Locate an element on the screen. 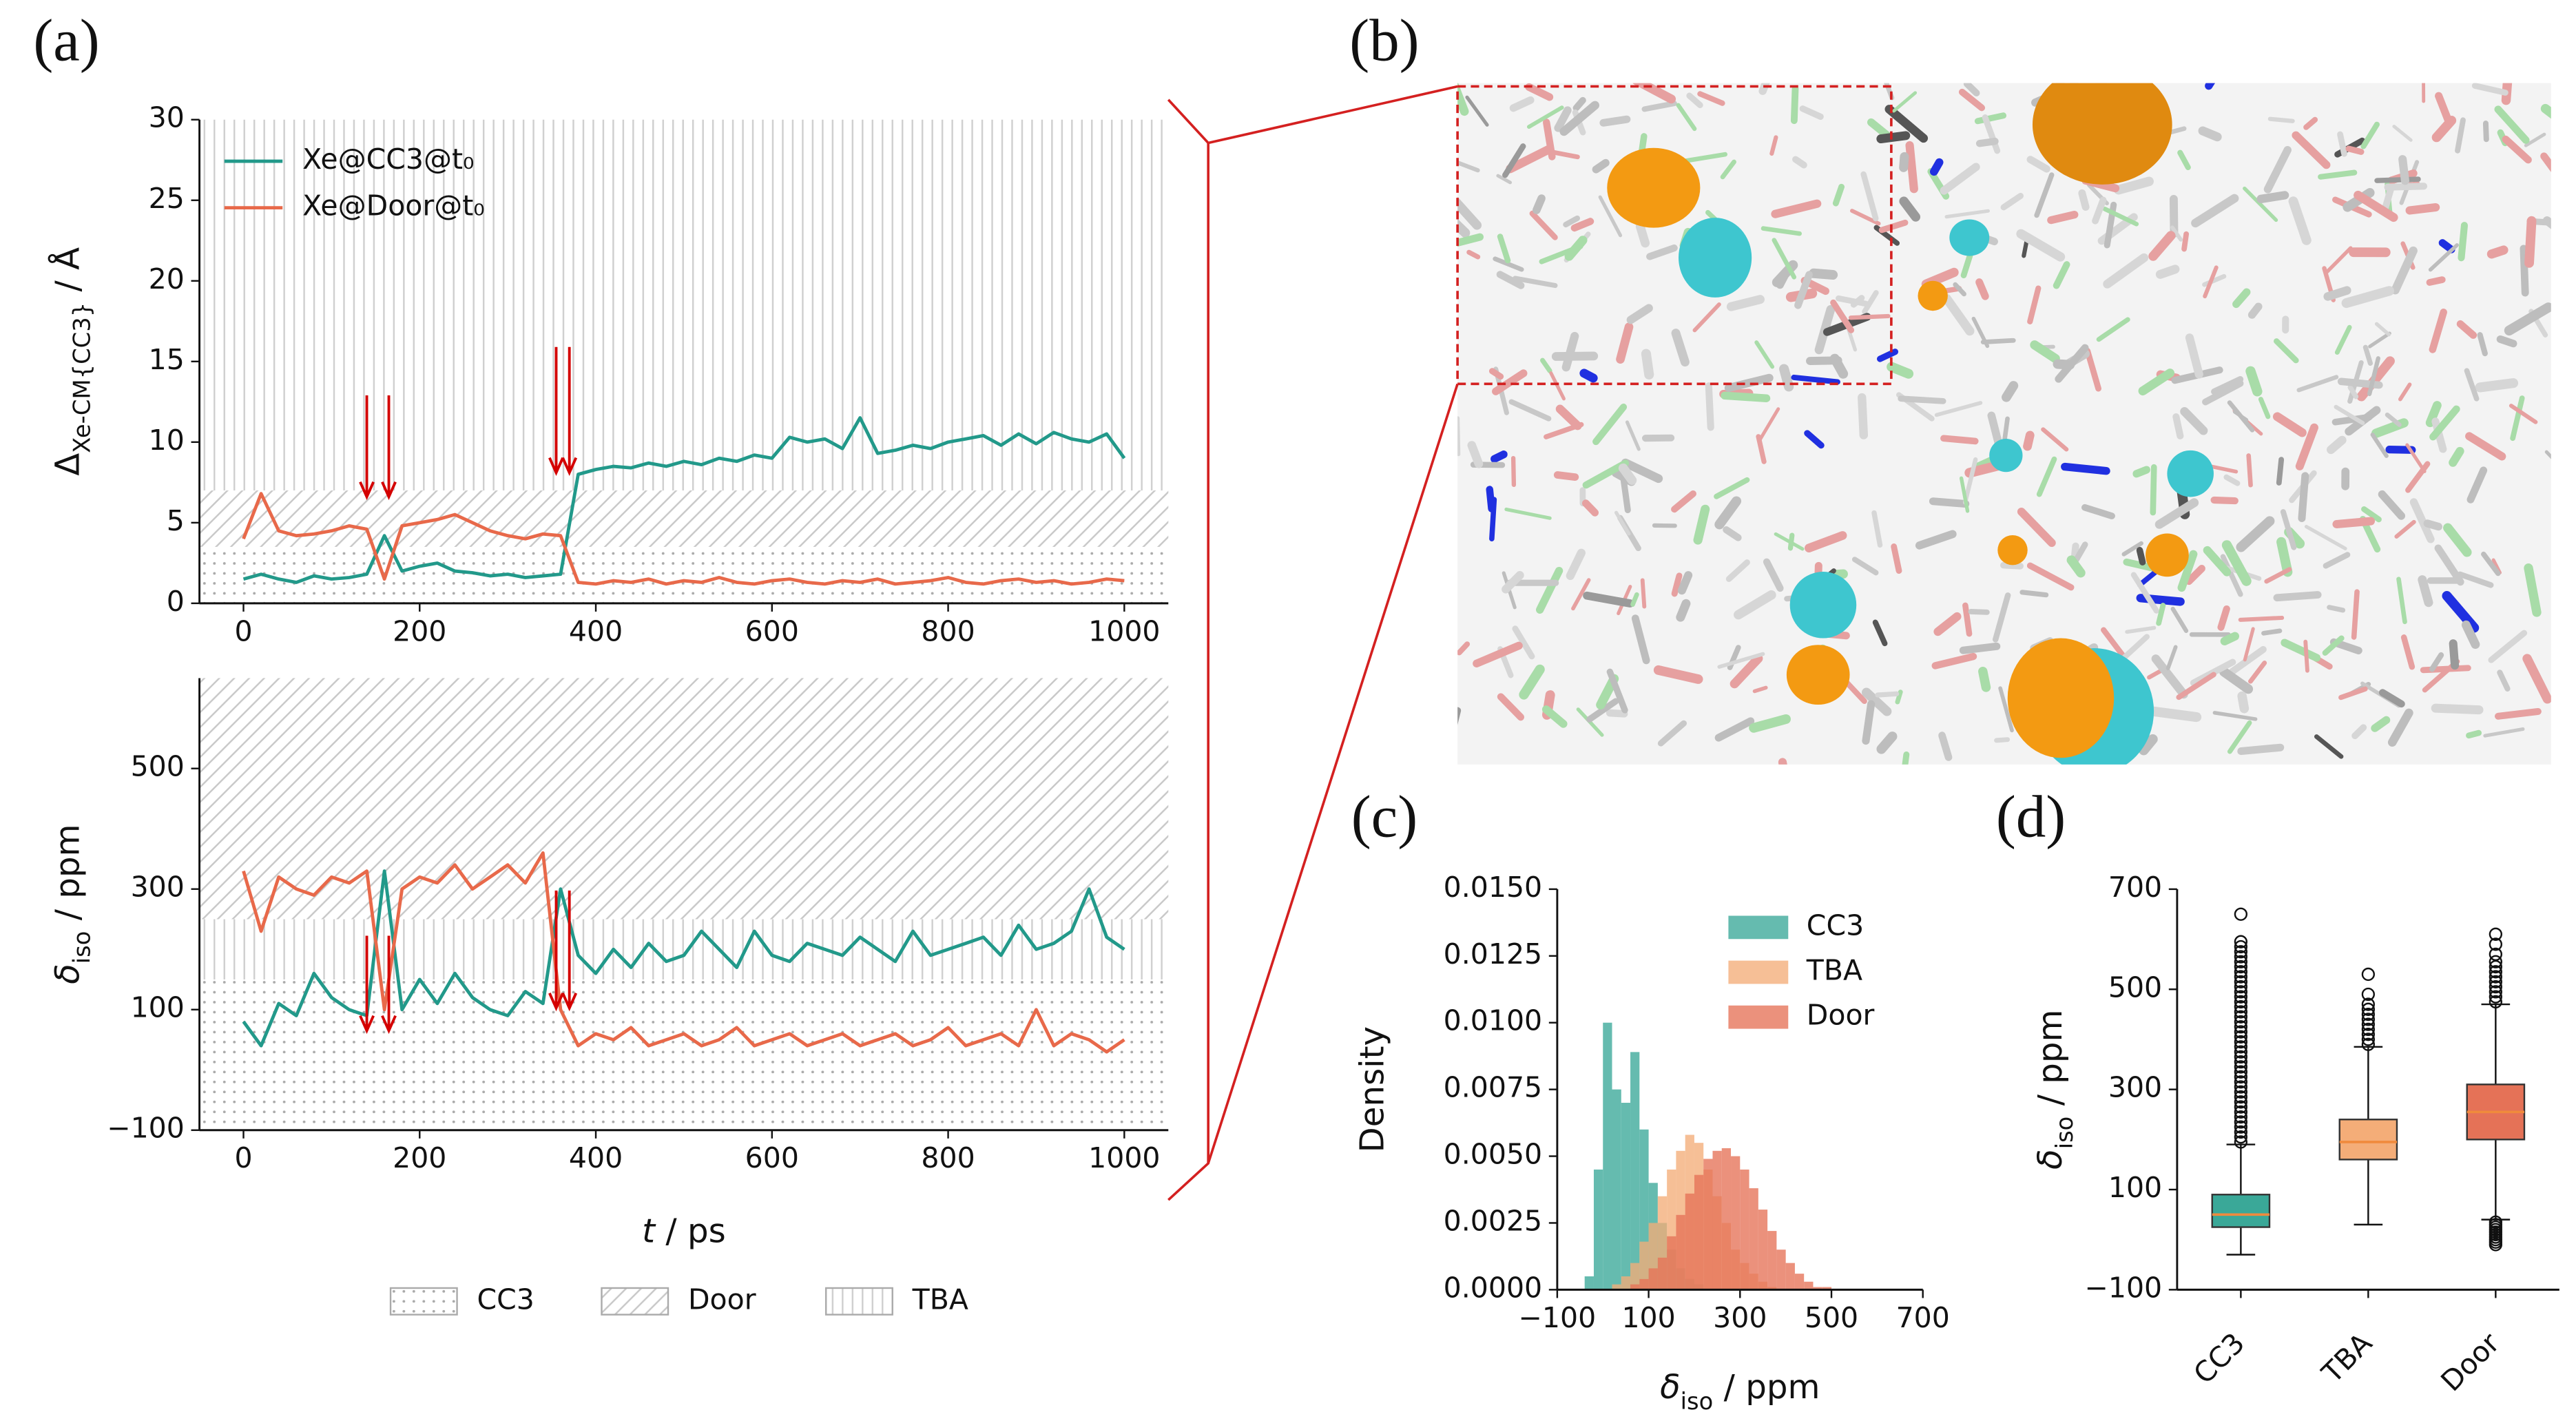  y-tick-label: 0 is located at coordinates (176, 601).